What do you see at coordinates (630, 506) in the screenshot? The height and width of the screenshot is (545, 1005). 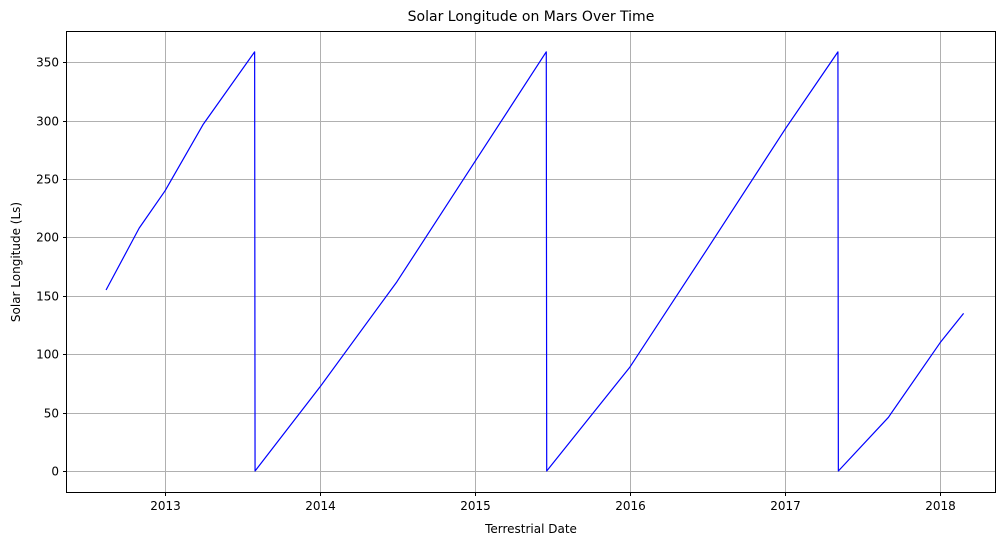 I see `x-tick-label: 2016` at bounding box center [630, 506].